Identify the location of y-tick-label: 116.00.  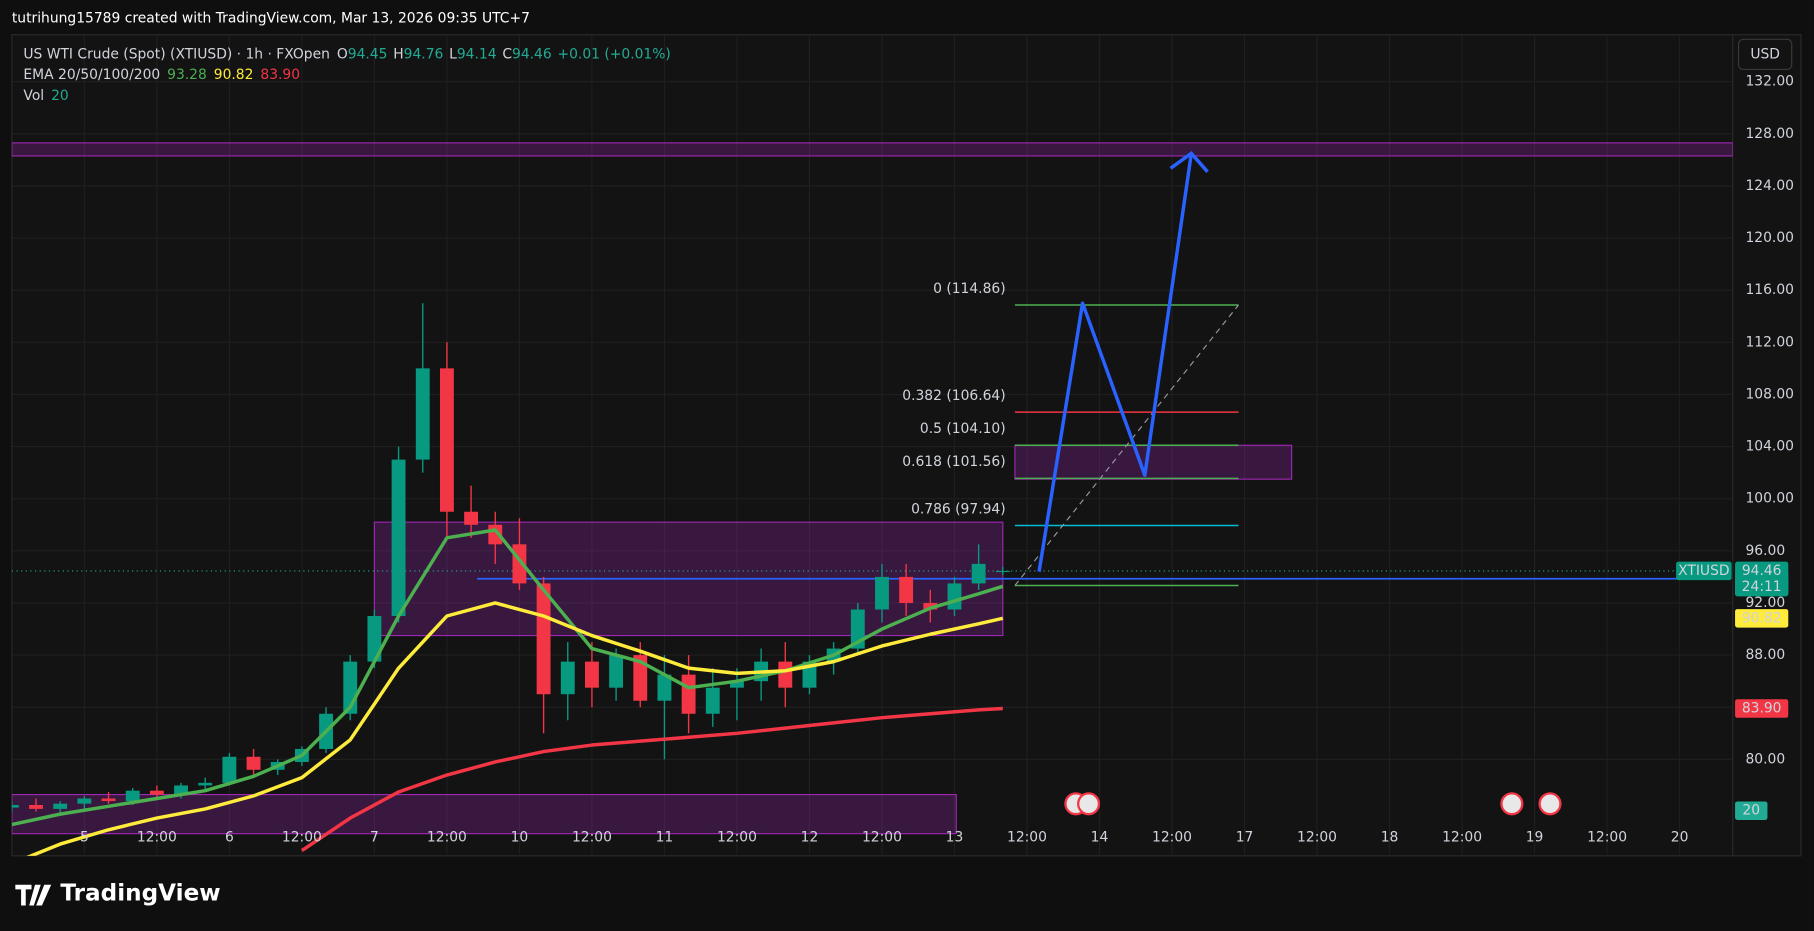
(1769, 290).